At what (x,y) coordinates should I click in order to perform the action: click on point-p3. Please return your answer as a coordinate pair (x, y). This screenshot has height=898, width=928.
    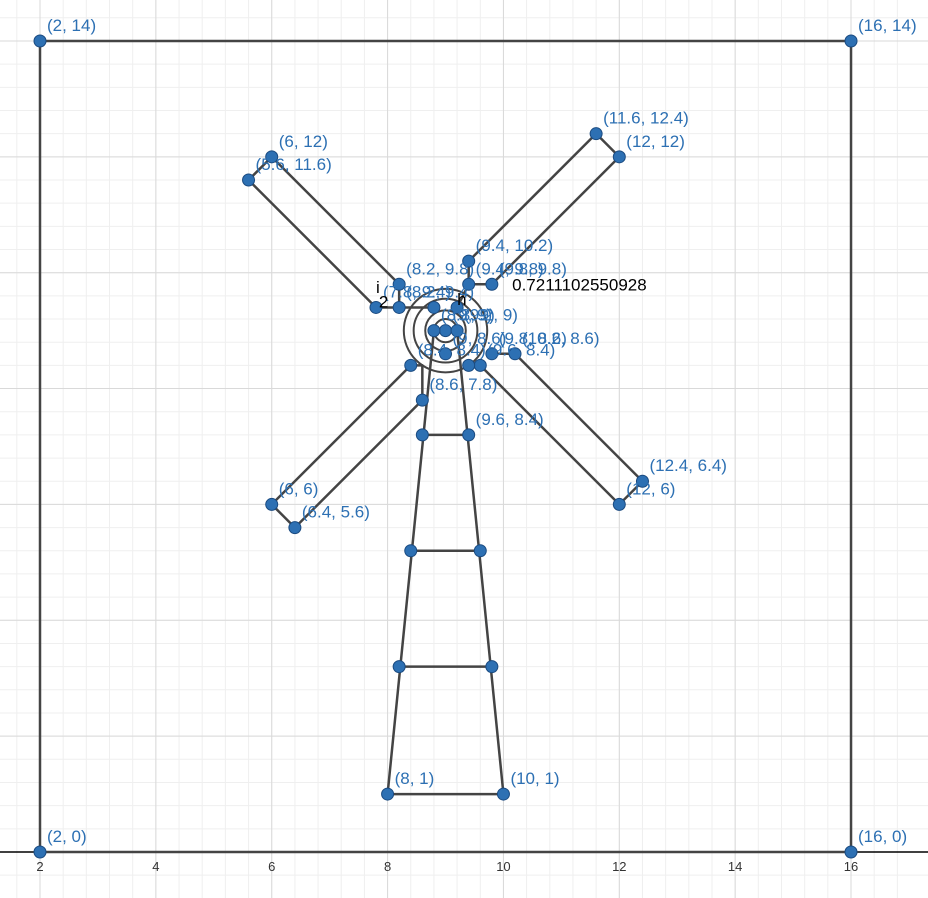
    Looking at the image, I should click on (40, 852).